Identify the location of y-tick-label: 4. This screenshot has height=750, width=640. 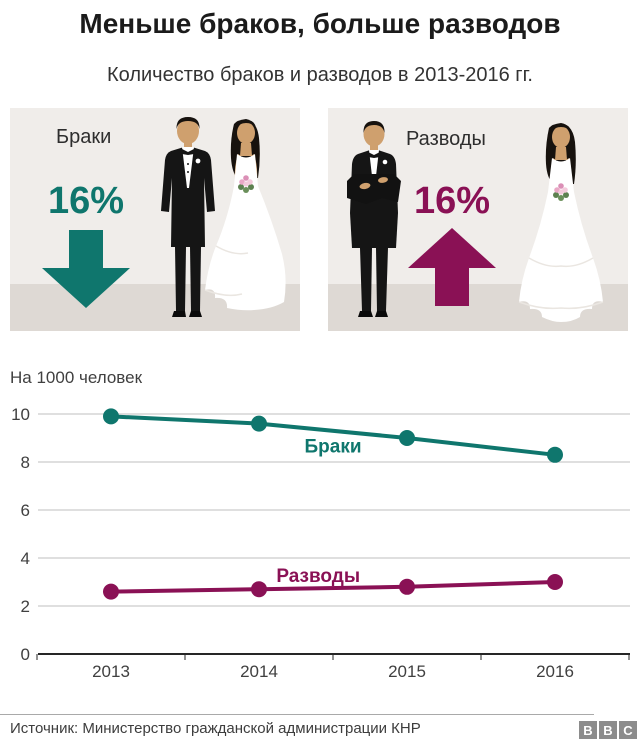
(25, 558).